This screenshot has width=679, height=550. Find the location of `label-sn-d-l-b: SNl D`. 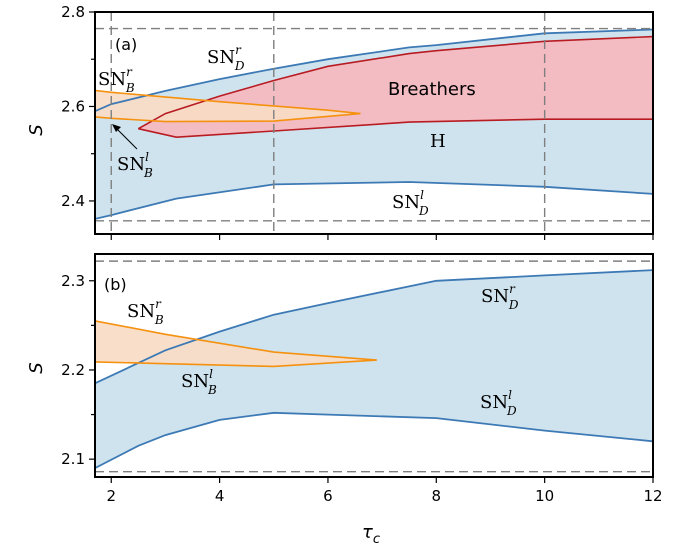

label-sn-d-l-b: SNl D is located at coordinates (498, 403).